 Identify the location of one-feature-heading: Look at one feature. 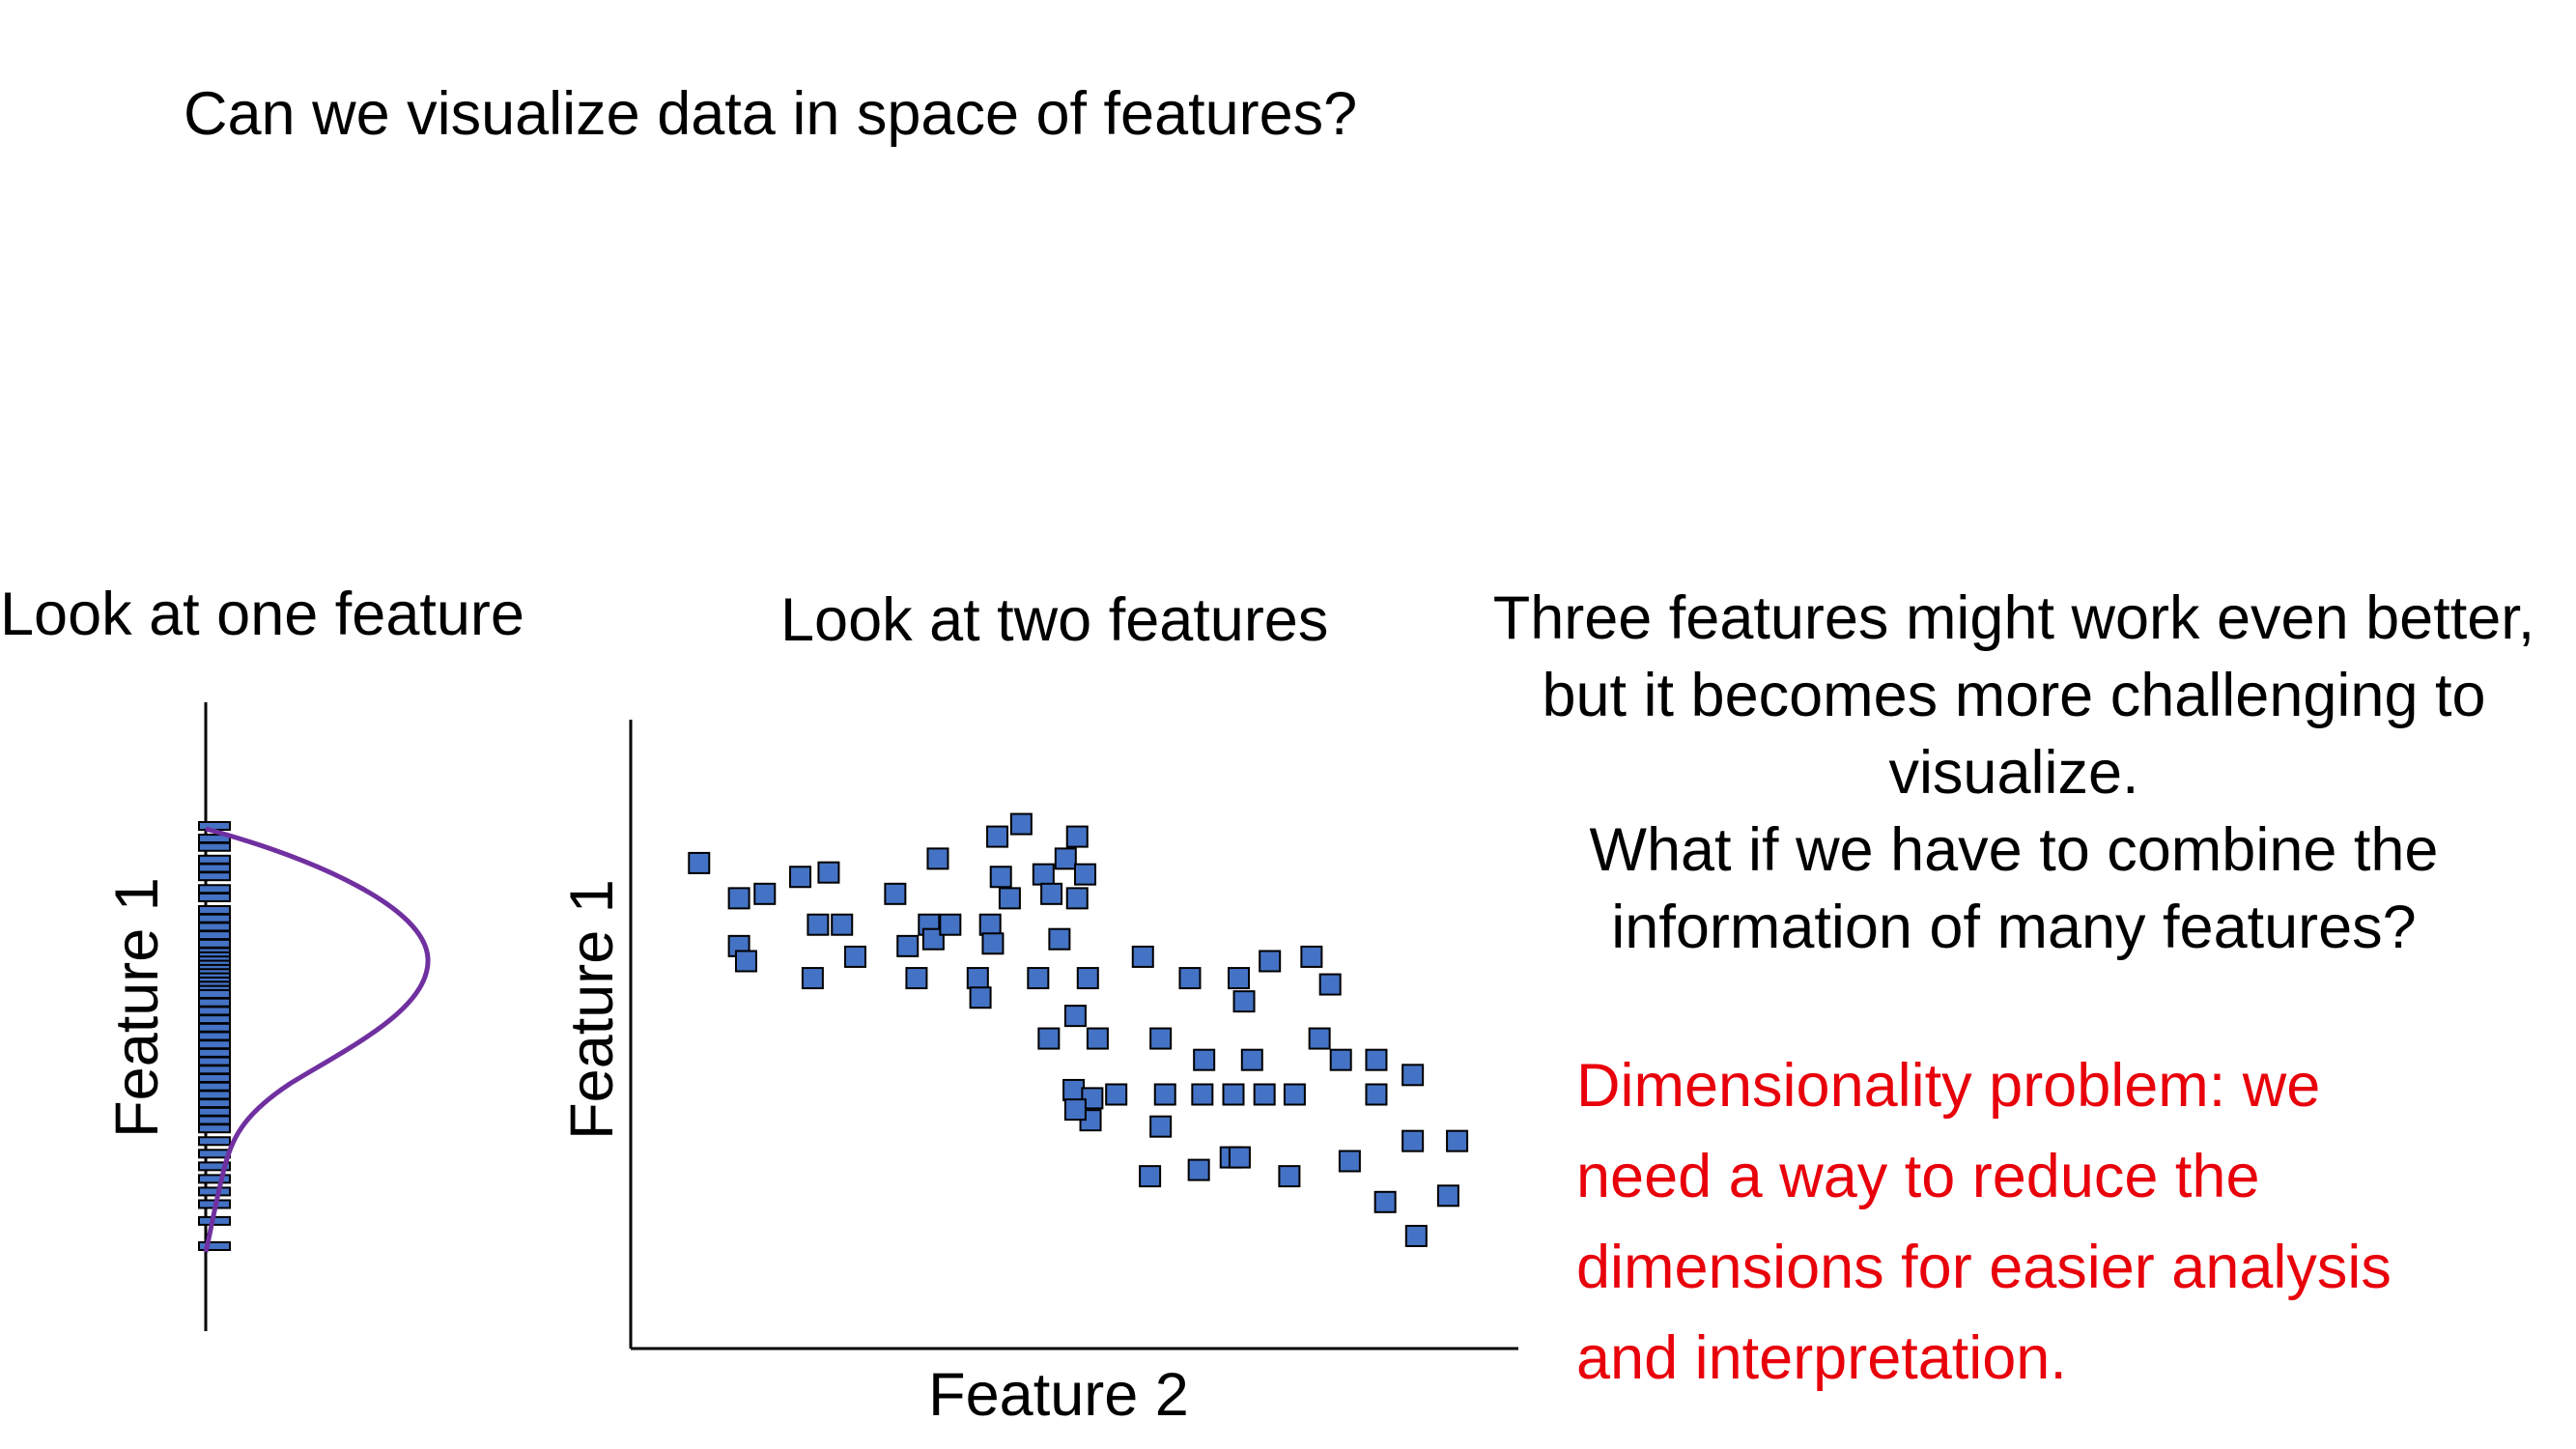
(262, 614).